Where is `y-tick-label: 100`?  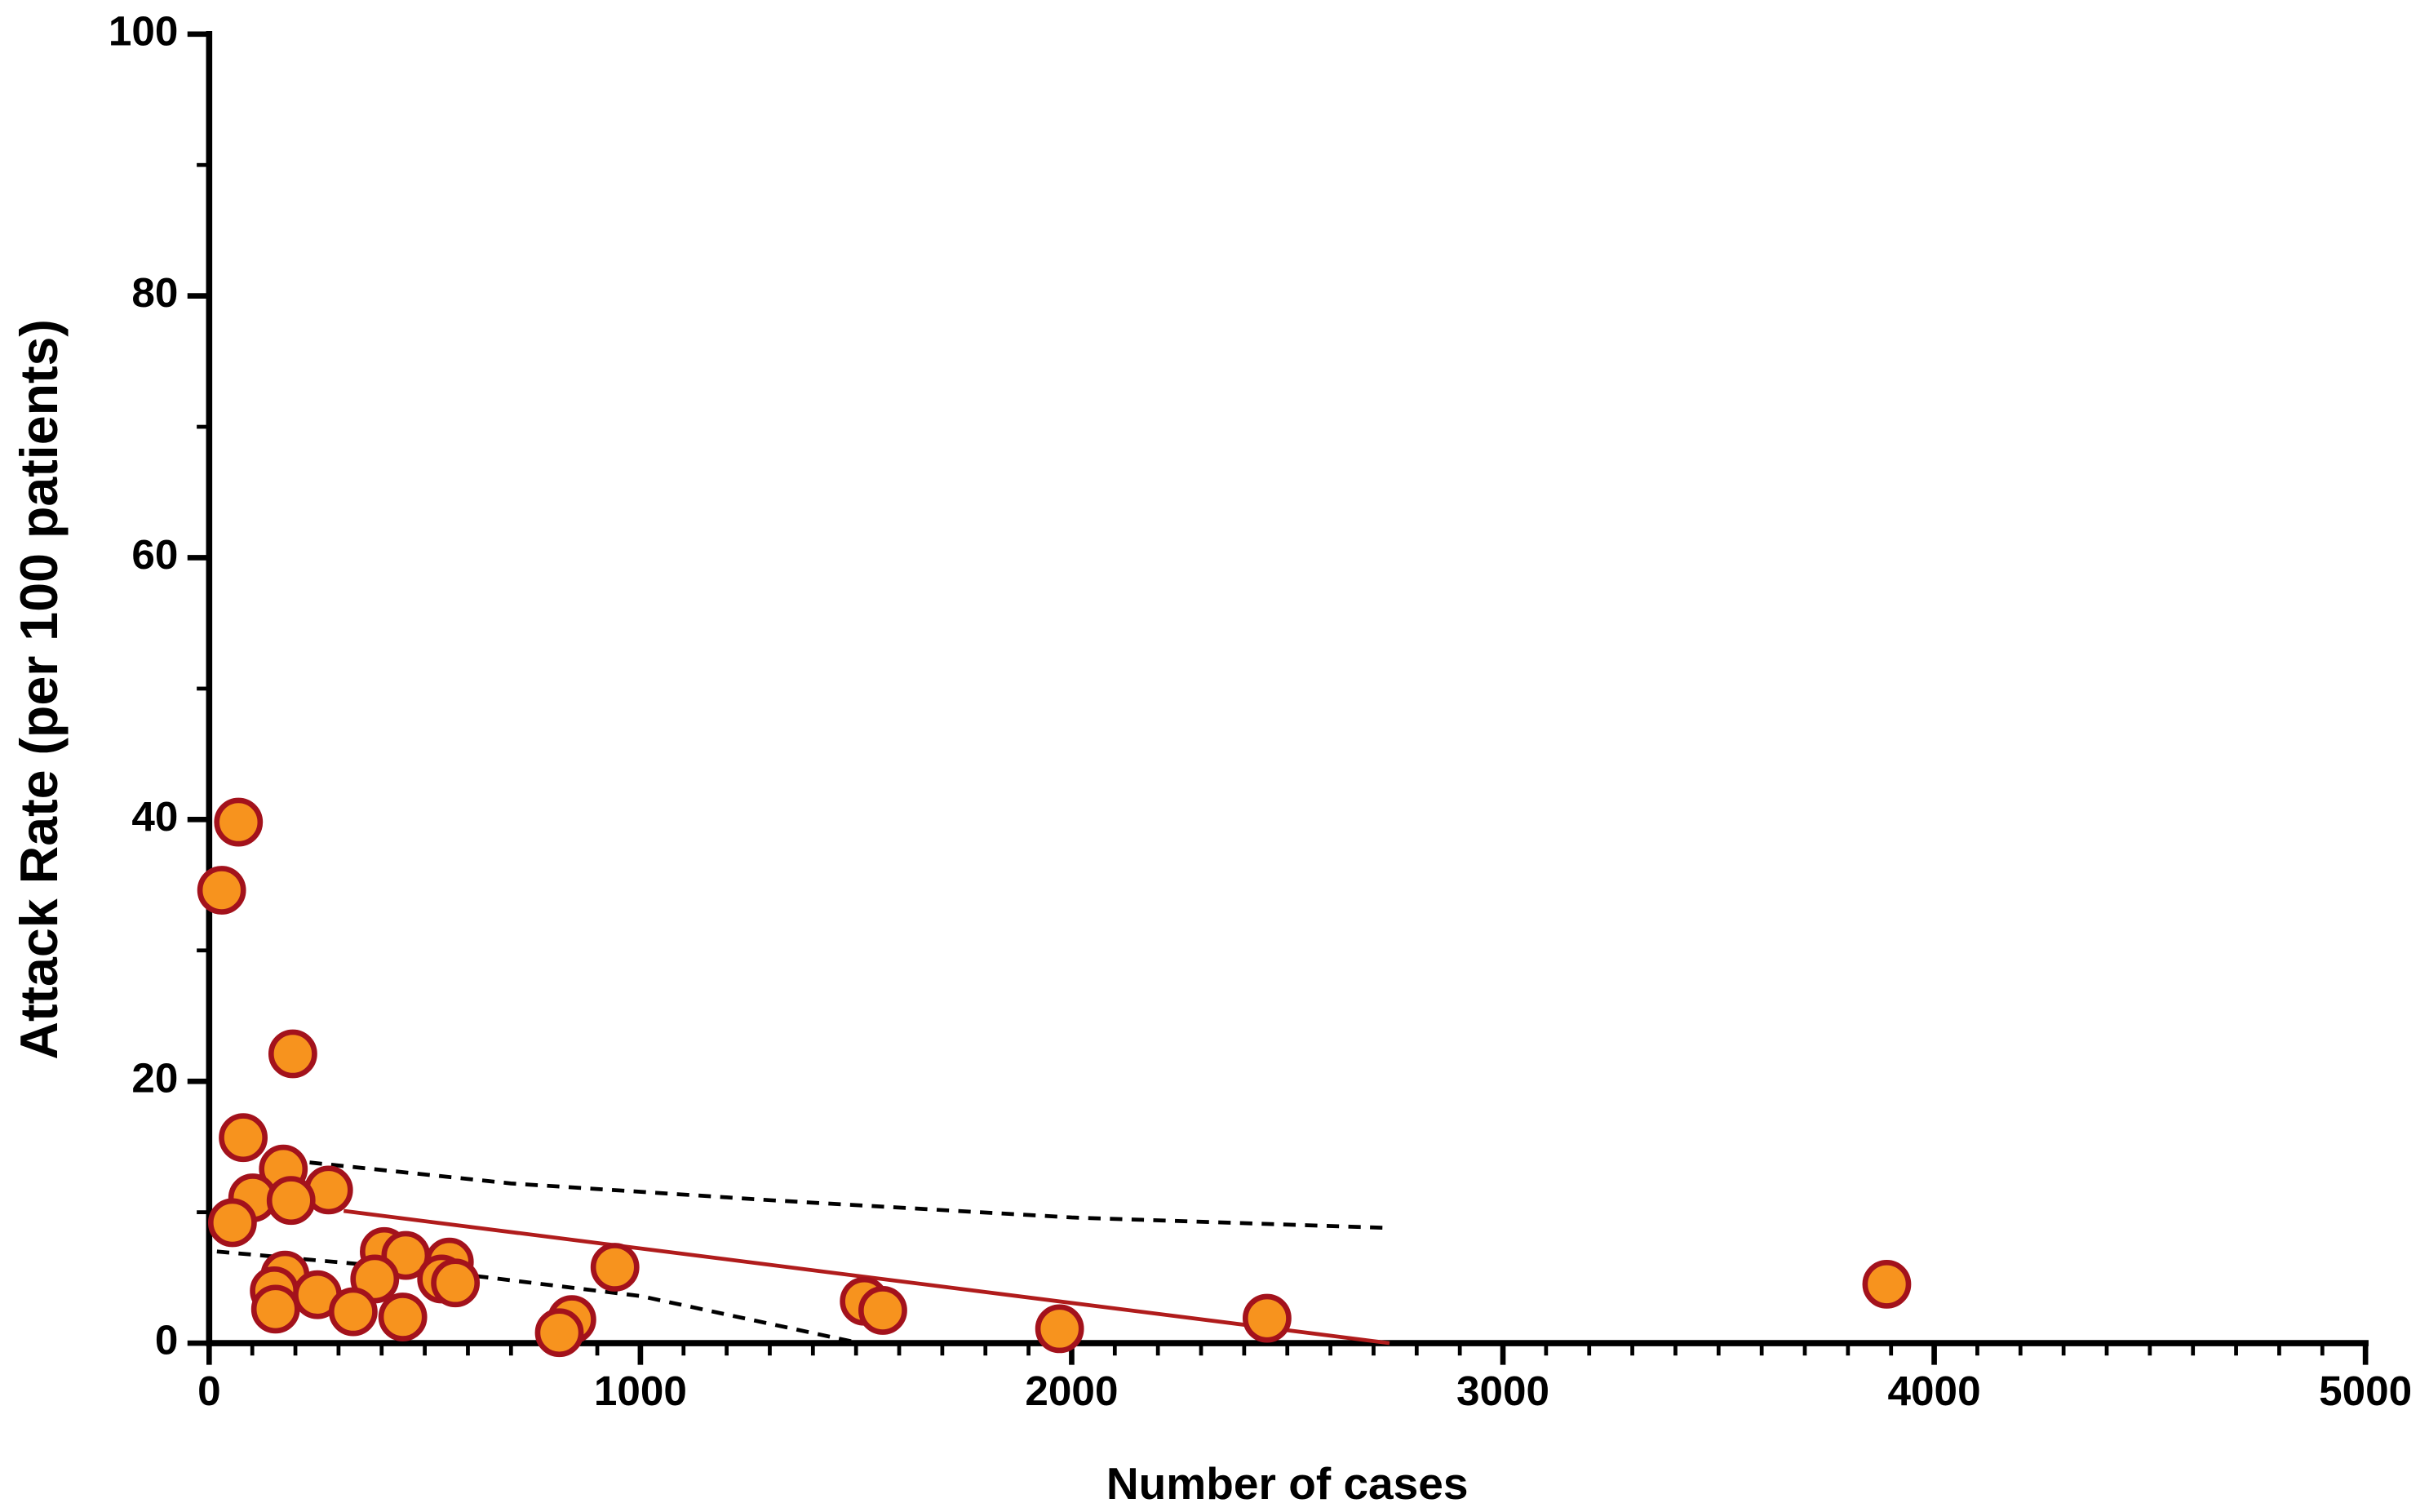 y-tick-label: 100 is located at coordinates (144, 30).